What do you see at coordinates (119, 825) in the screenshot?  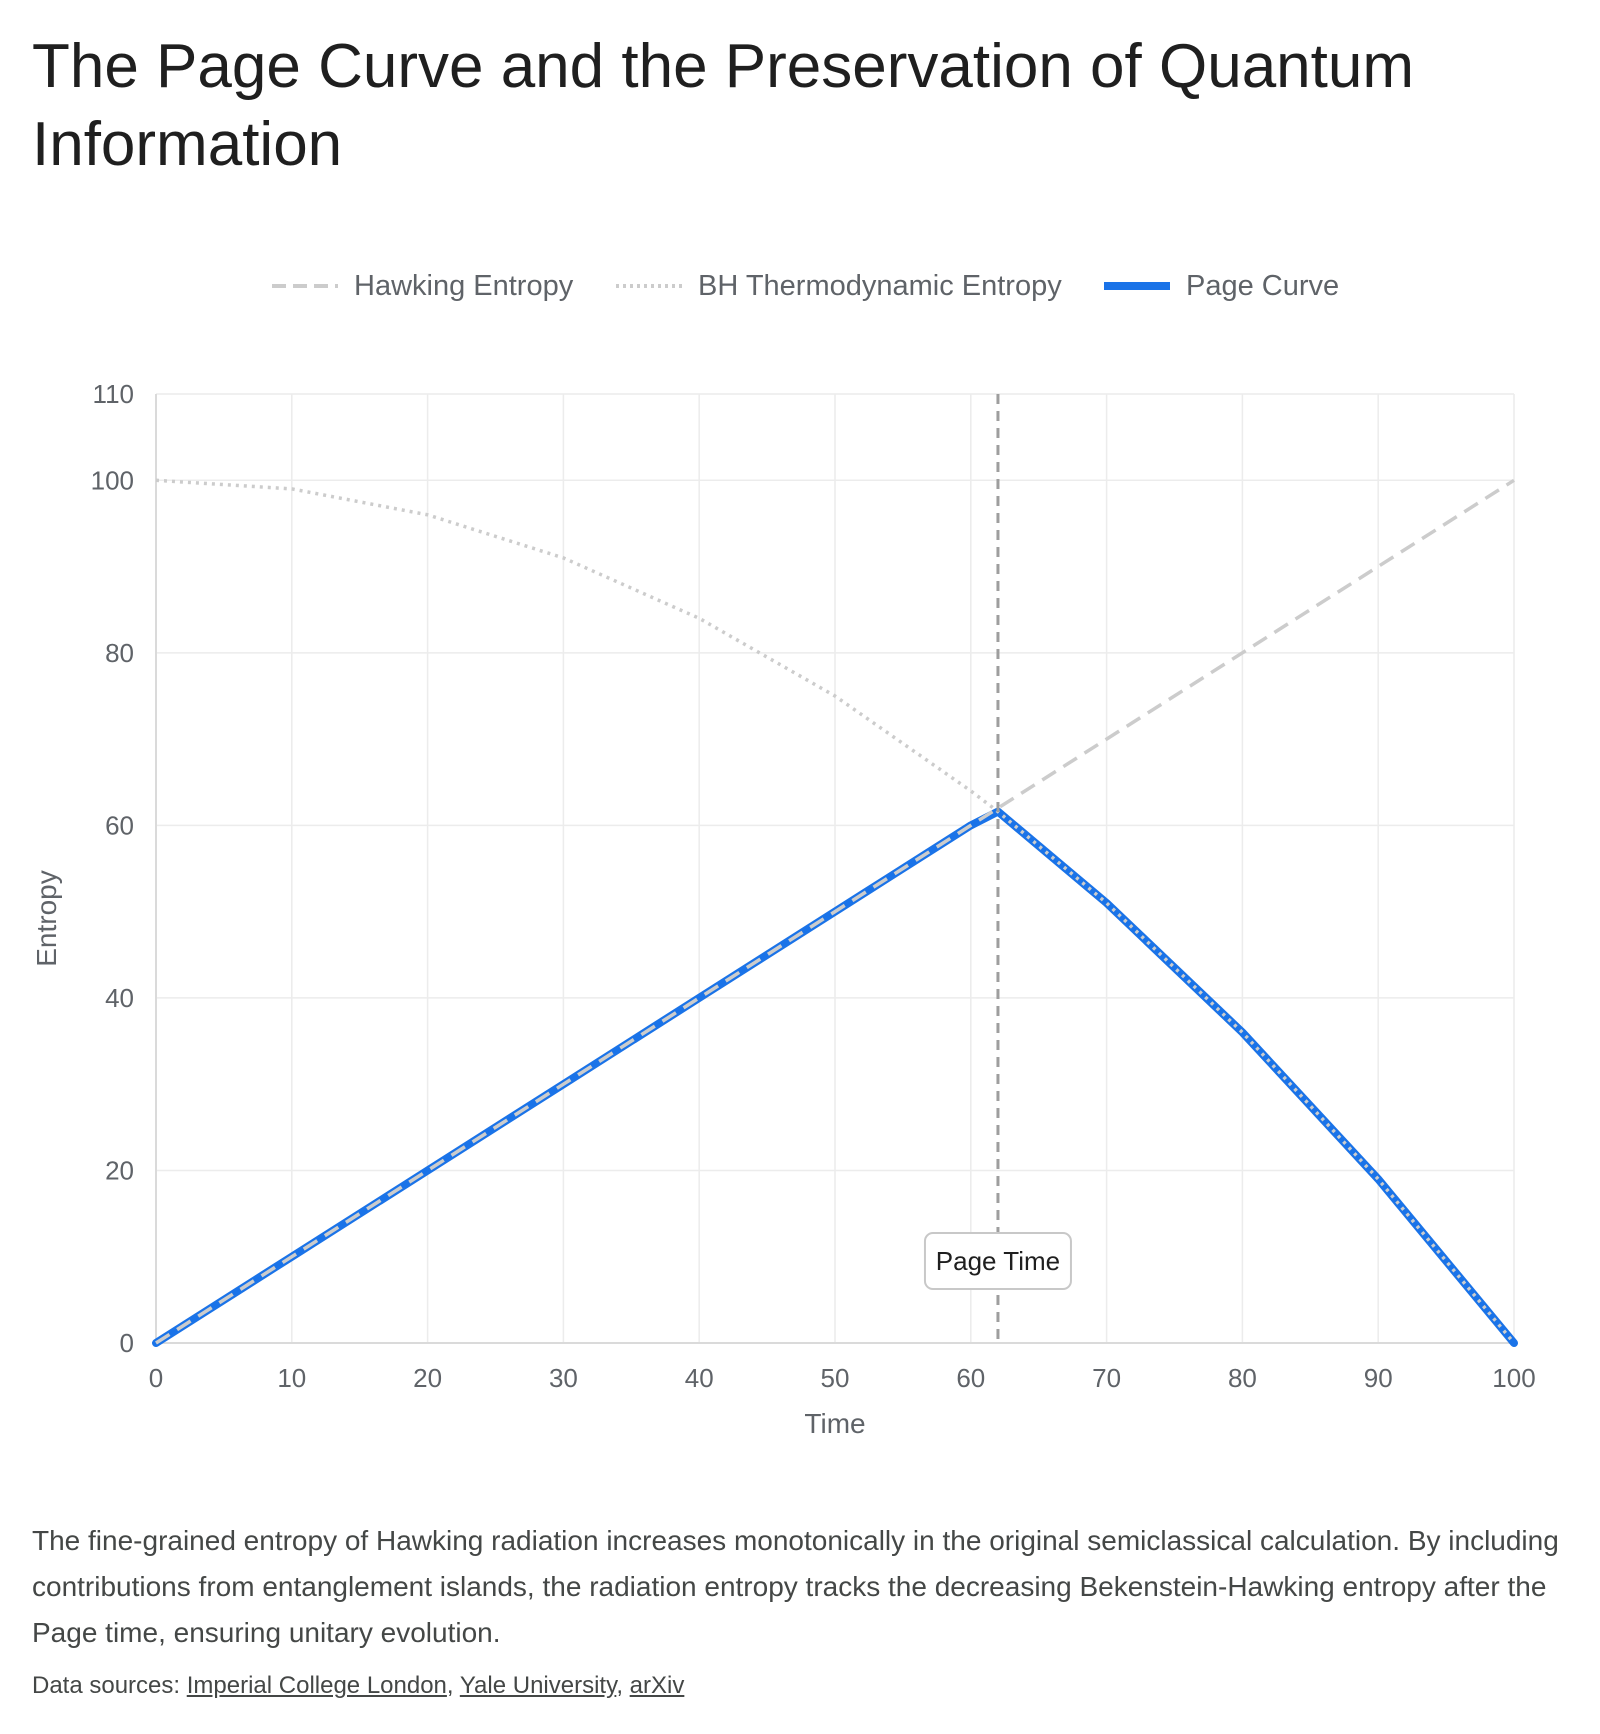 I see `y-tick-label: 60` at bounding box center [119, 825].